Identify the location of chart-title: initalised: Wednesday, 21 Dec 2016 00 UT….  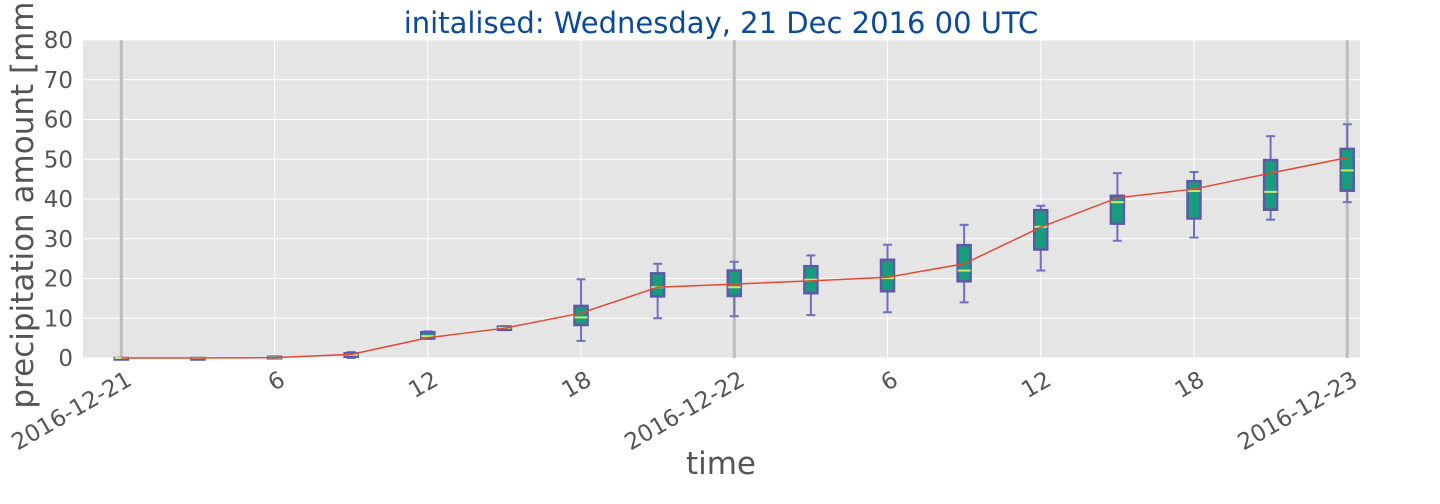
(721, 23).